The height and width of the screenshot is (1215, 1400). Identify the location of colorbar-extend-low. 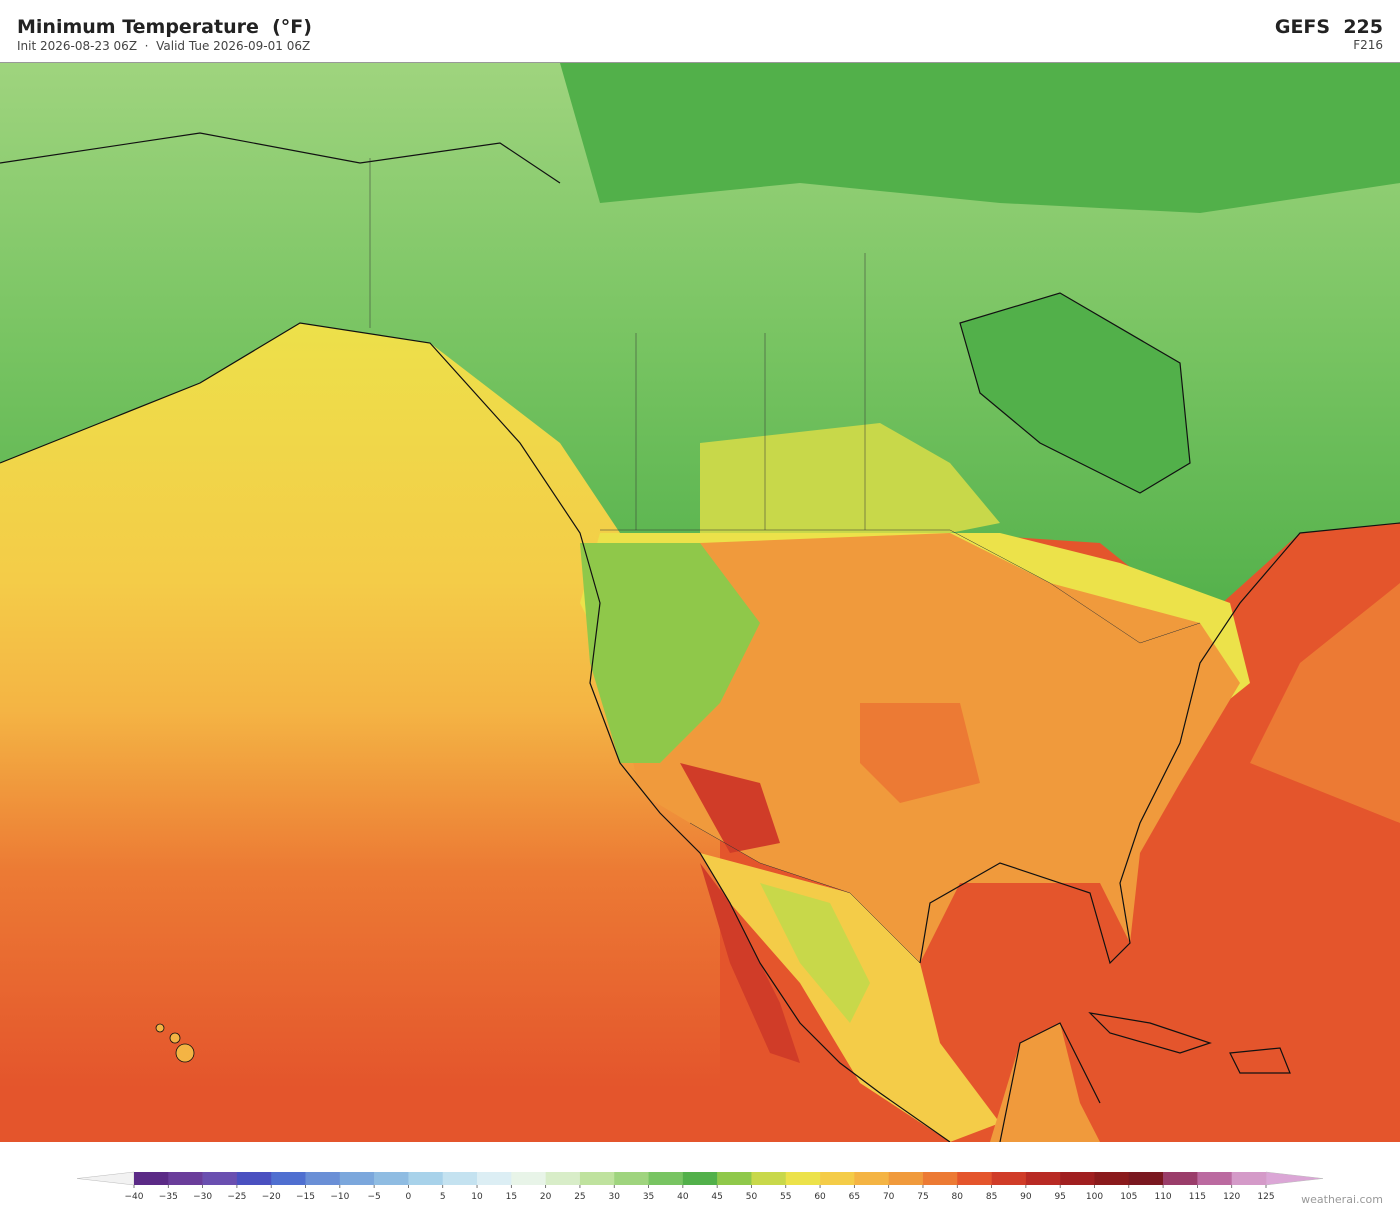
(105, 1178).